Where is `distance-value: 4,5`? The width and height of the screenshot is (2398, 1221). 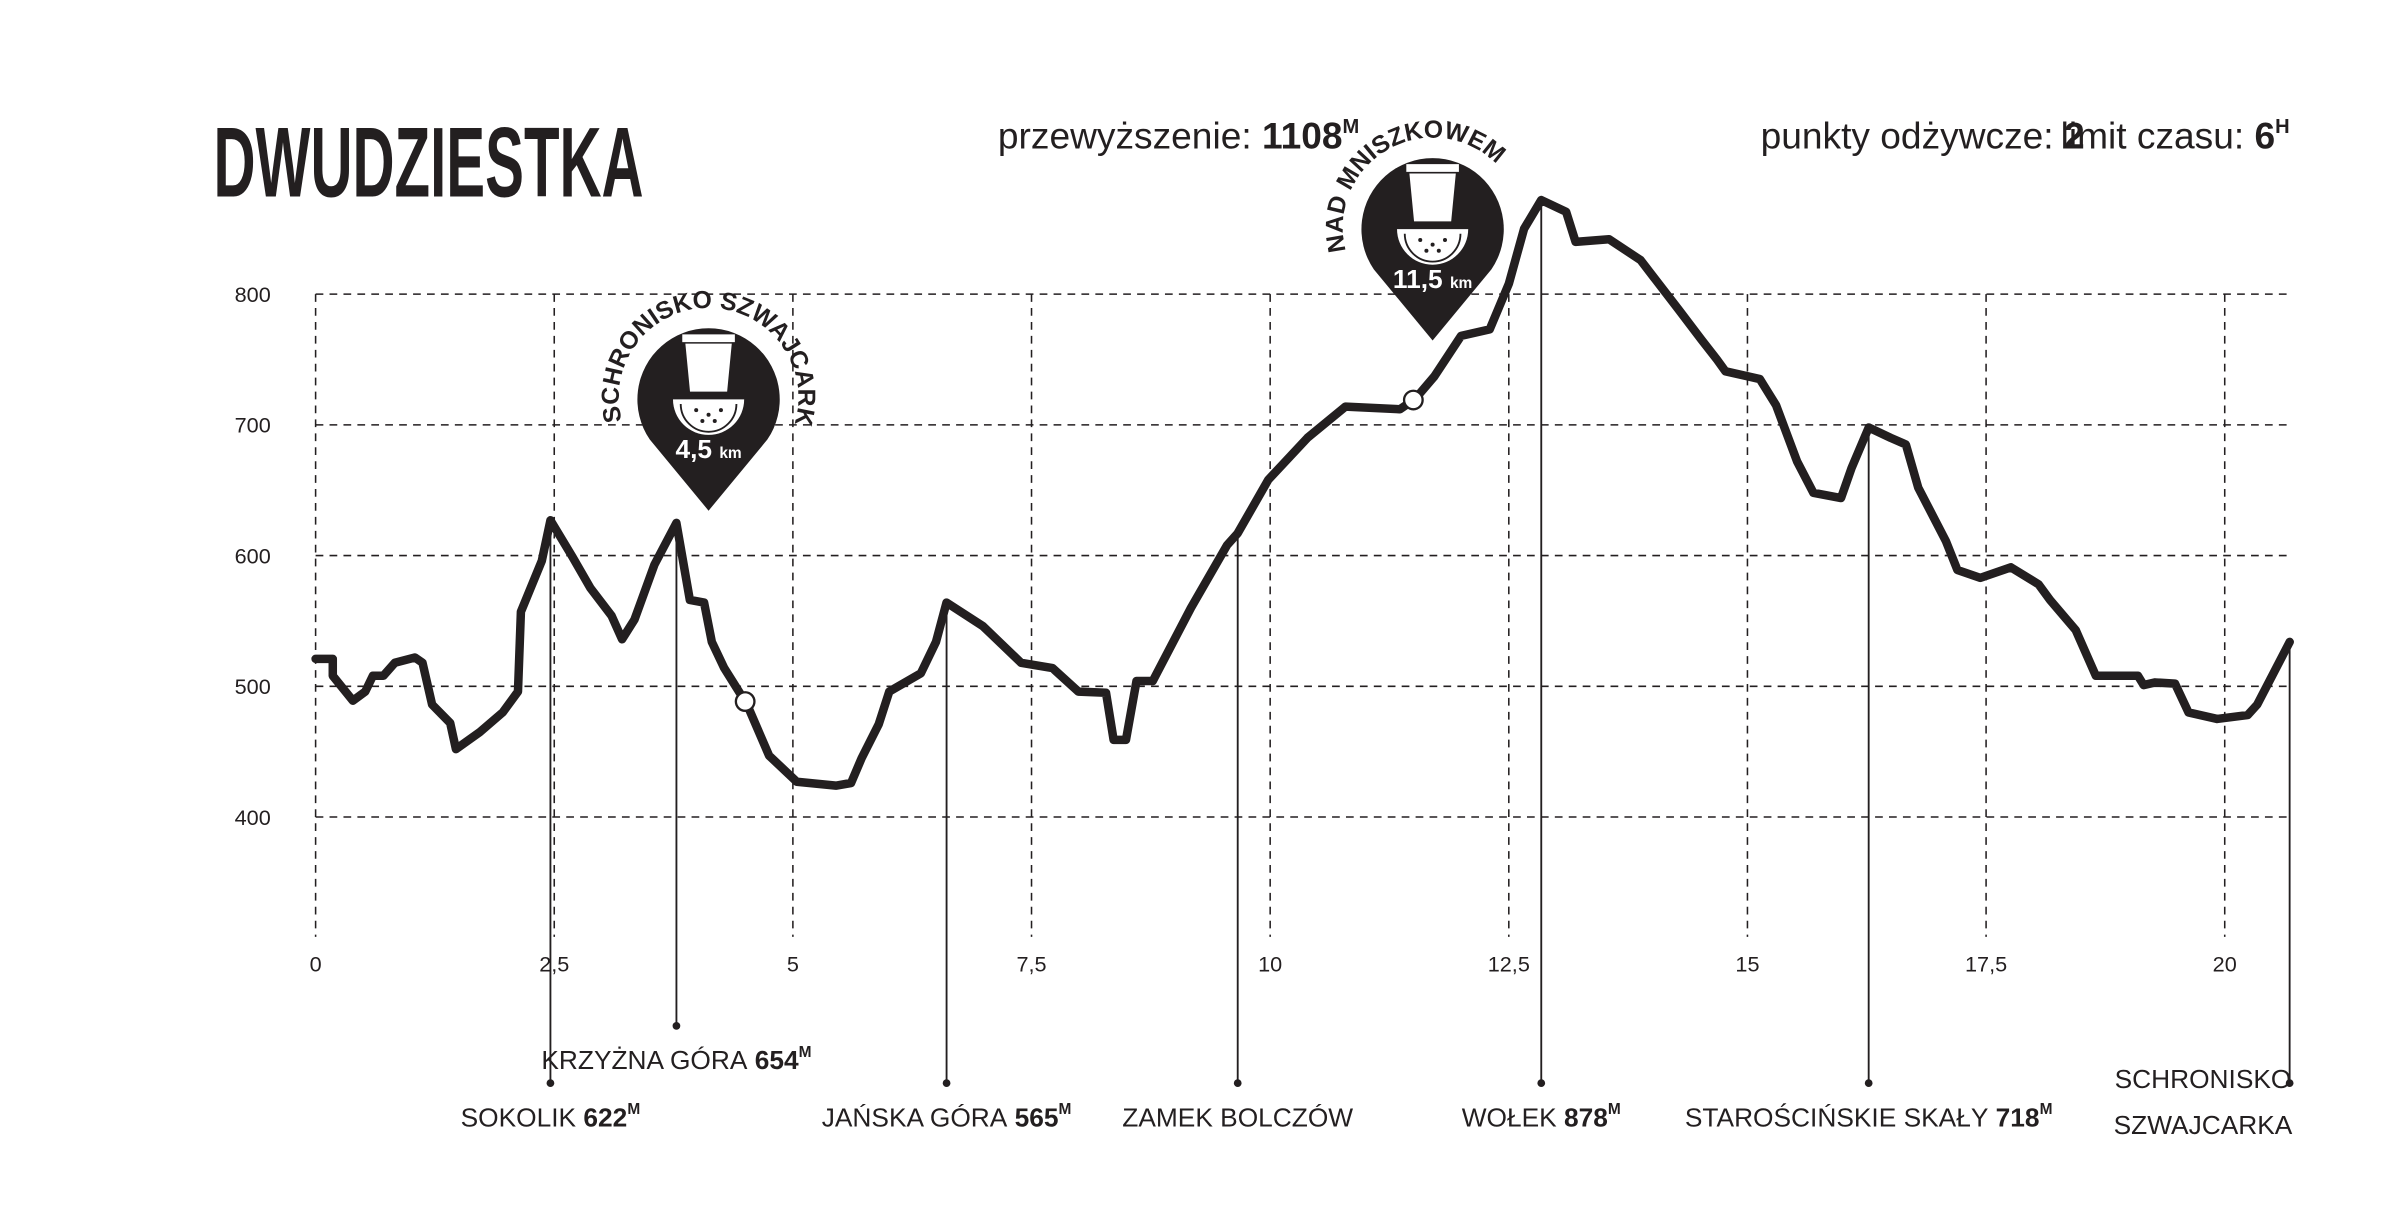 distance-value: 4,5 is located at coordinates (693, 449).